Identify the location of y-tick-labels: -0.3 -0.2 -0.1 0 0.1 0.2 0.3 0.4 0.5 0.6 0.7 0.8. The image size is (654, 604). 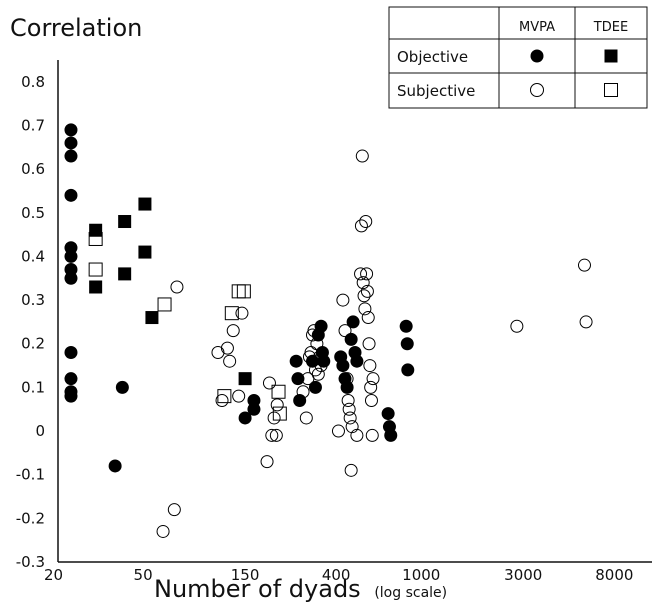
(30, 322).